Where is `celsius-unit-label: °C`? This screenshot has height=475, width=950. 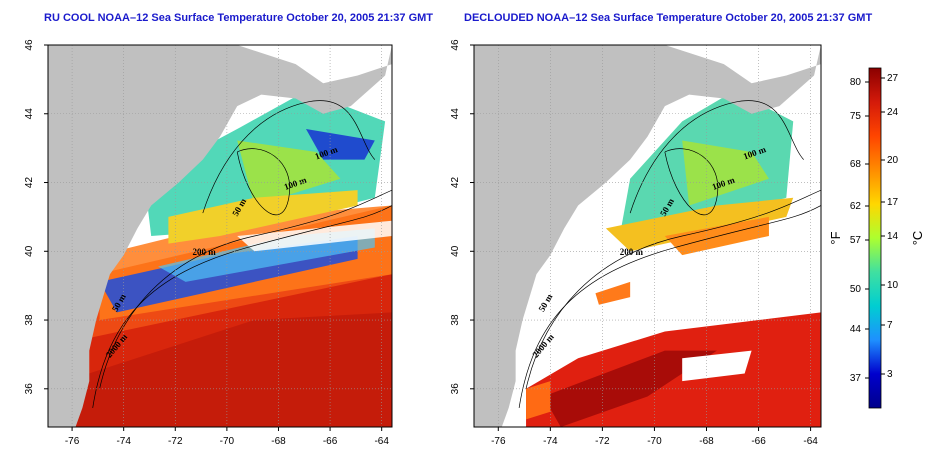 celsius-unit-label: °C is located at coordinates (917, 238).